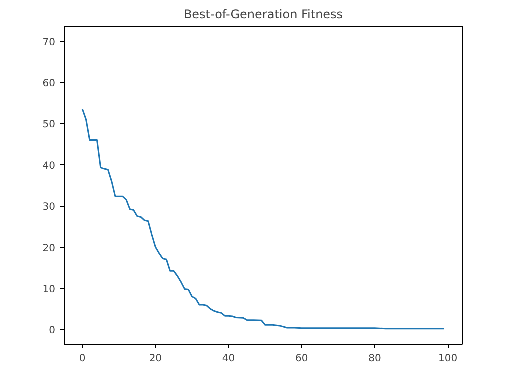 The height and width of the screenshot is (384, 512). What do you see at coordinates (448, 359) in the screenshot?
I see `x-tick-label: 100` at bounding box center [448, 359].